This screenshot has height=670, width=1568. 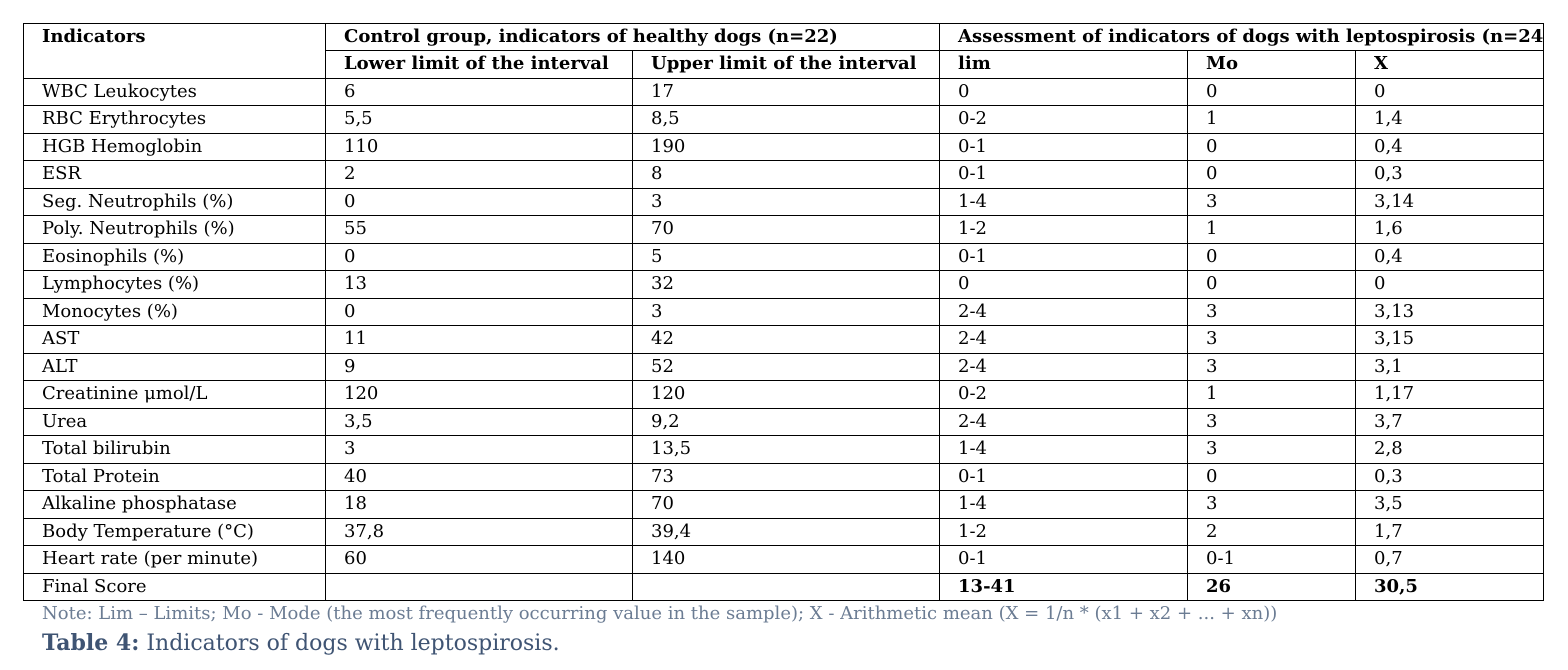 What do you see at coordinates (479, 91) in the screenshot?
I see `cell-lower-limit: 6` at bounding box center [479, 91].